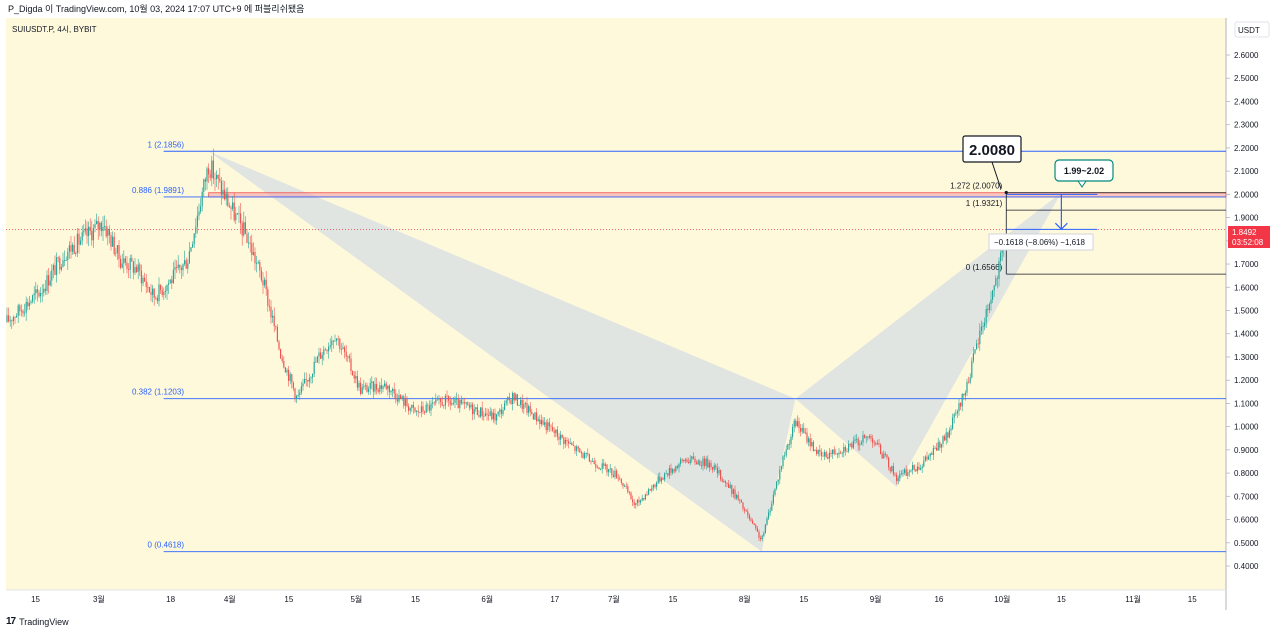 The height and width of the screenshot is (634, 1280). Describe the element at coordinates (1041, 242) in the screenshot. I see `measure-box` at that location.